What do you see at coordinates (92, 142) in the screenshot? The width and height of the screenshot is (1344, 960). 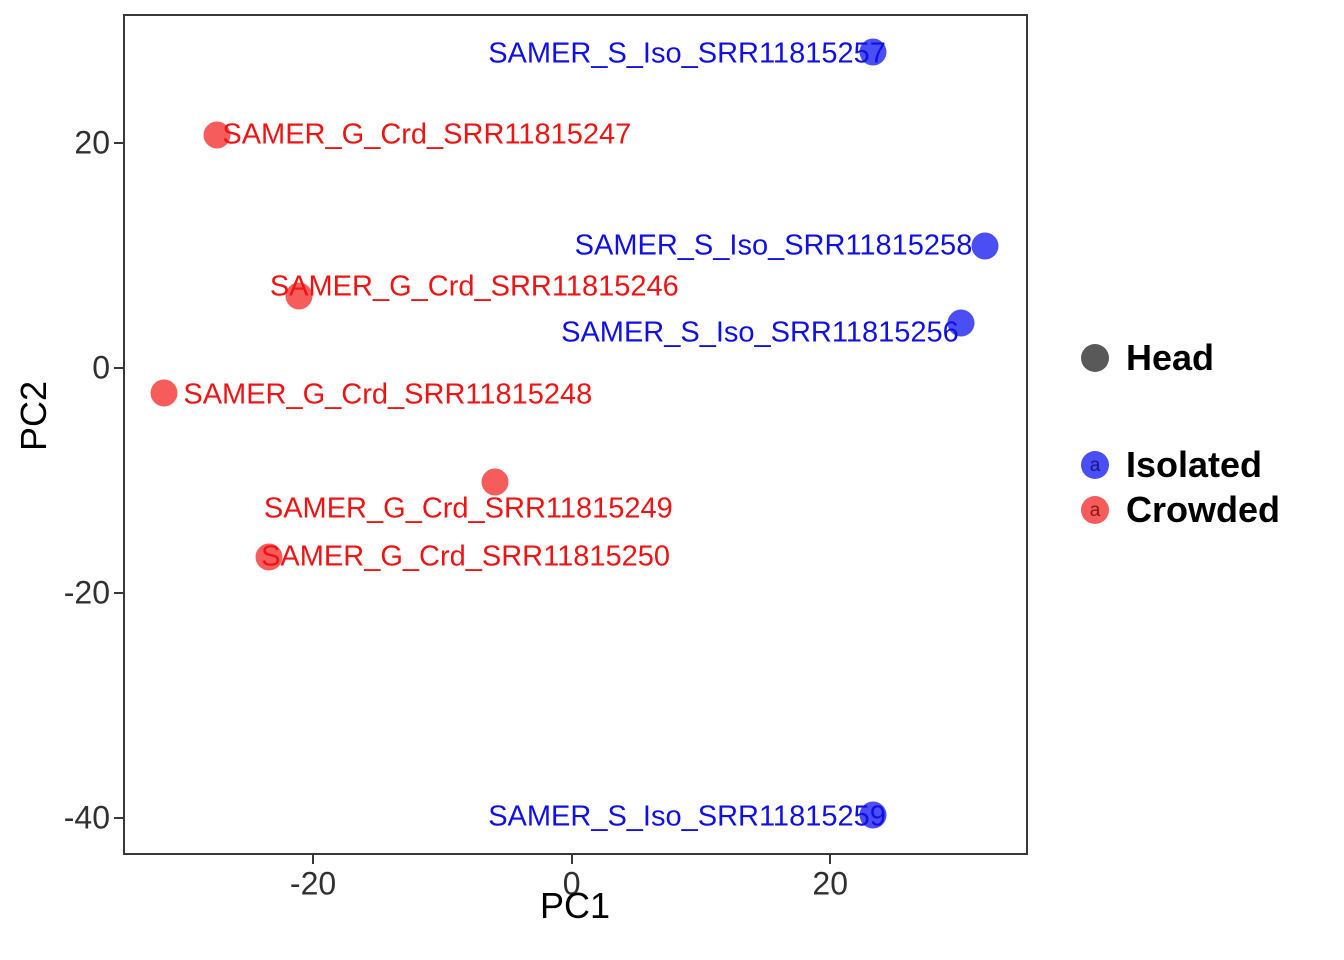 I see `y-axis-tick-label: 20` at bounding box center [92, 142].